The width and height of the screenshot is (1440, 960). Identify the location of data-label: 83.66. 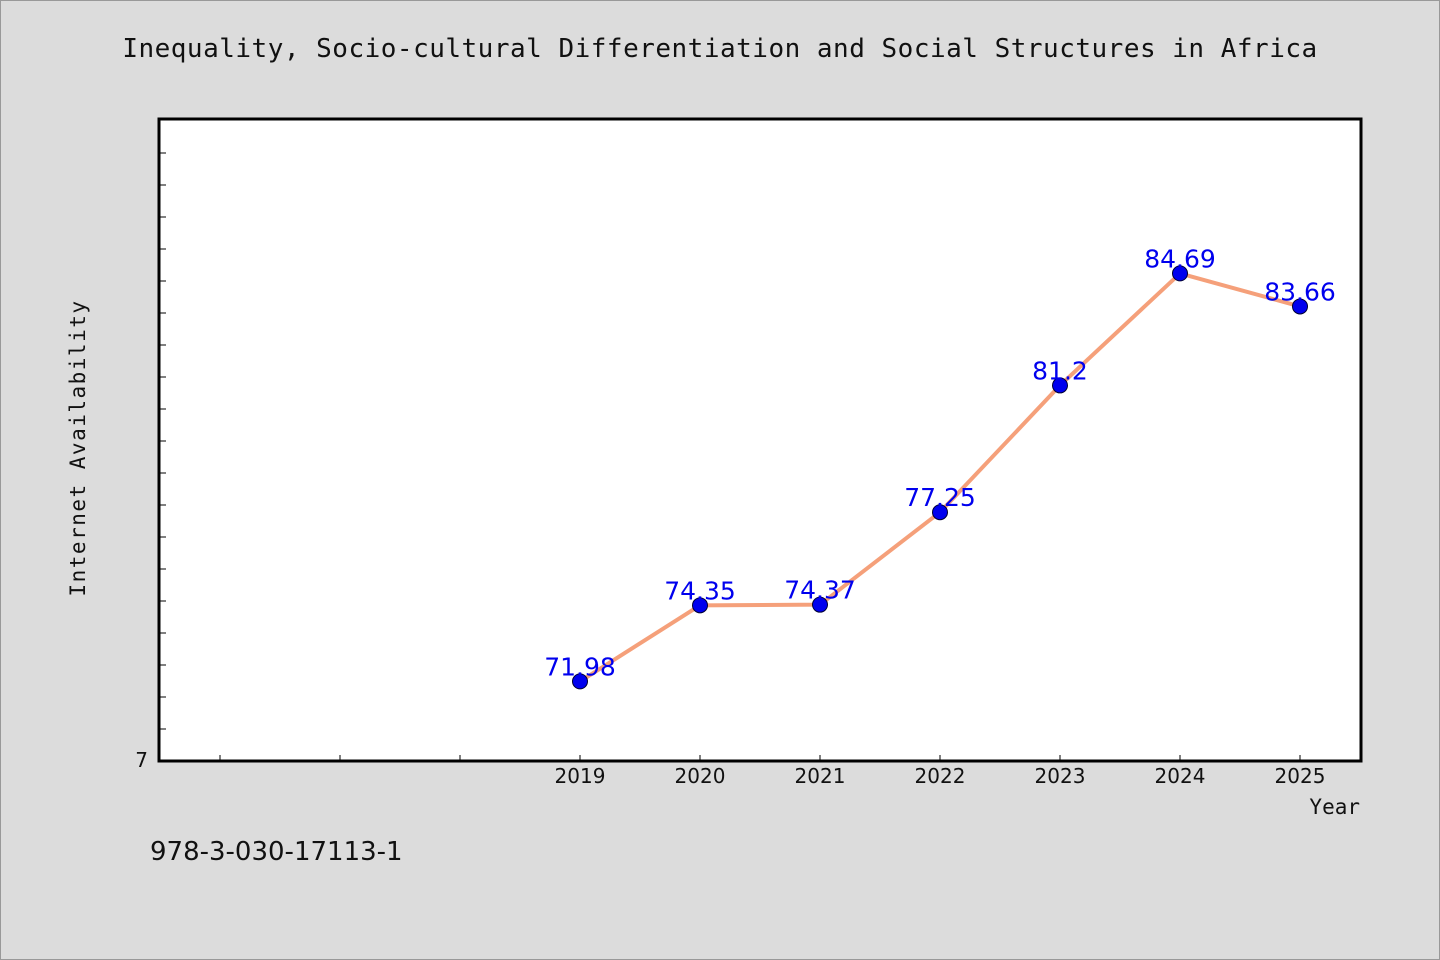
(1300, 291).